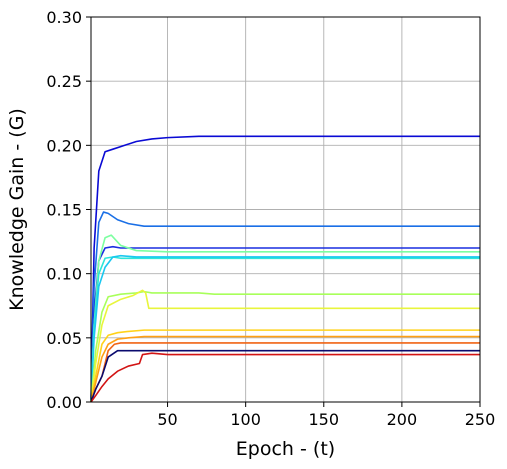 Image resolution: width=507 pixels, height=469 pixels. Describe the element at coordinates (167, 419) in the screenshot. I see `x-tick-label: 50` at that location.